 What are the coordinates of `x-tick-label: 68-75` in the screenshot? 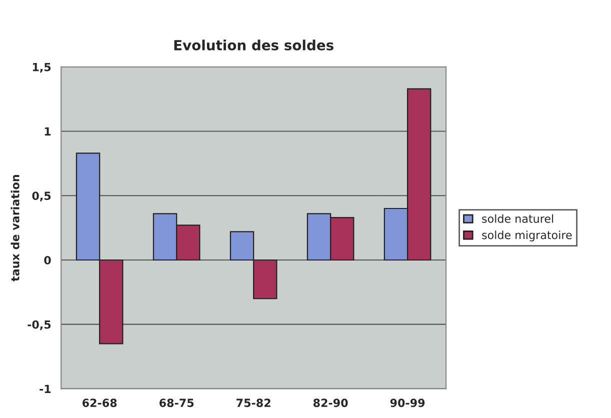 It's located at (177, 403).